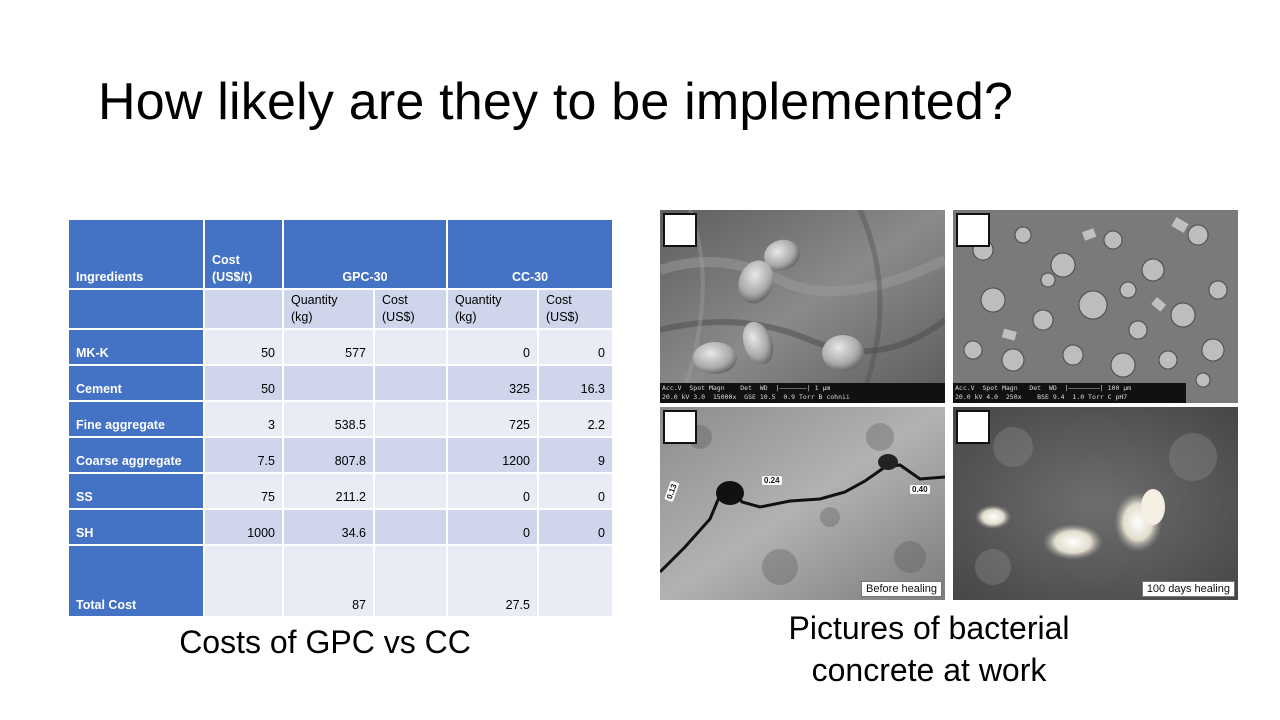  What do you see at coordinates (137, 348) in the screenshot?
I see `row-label: MK-K` at bounding box center [137, 348].